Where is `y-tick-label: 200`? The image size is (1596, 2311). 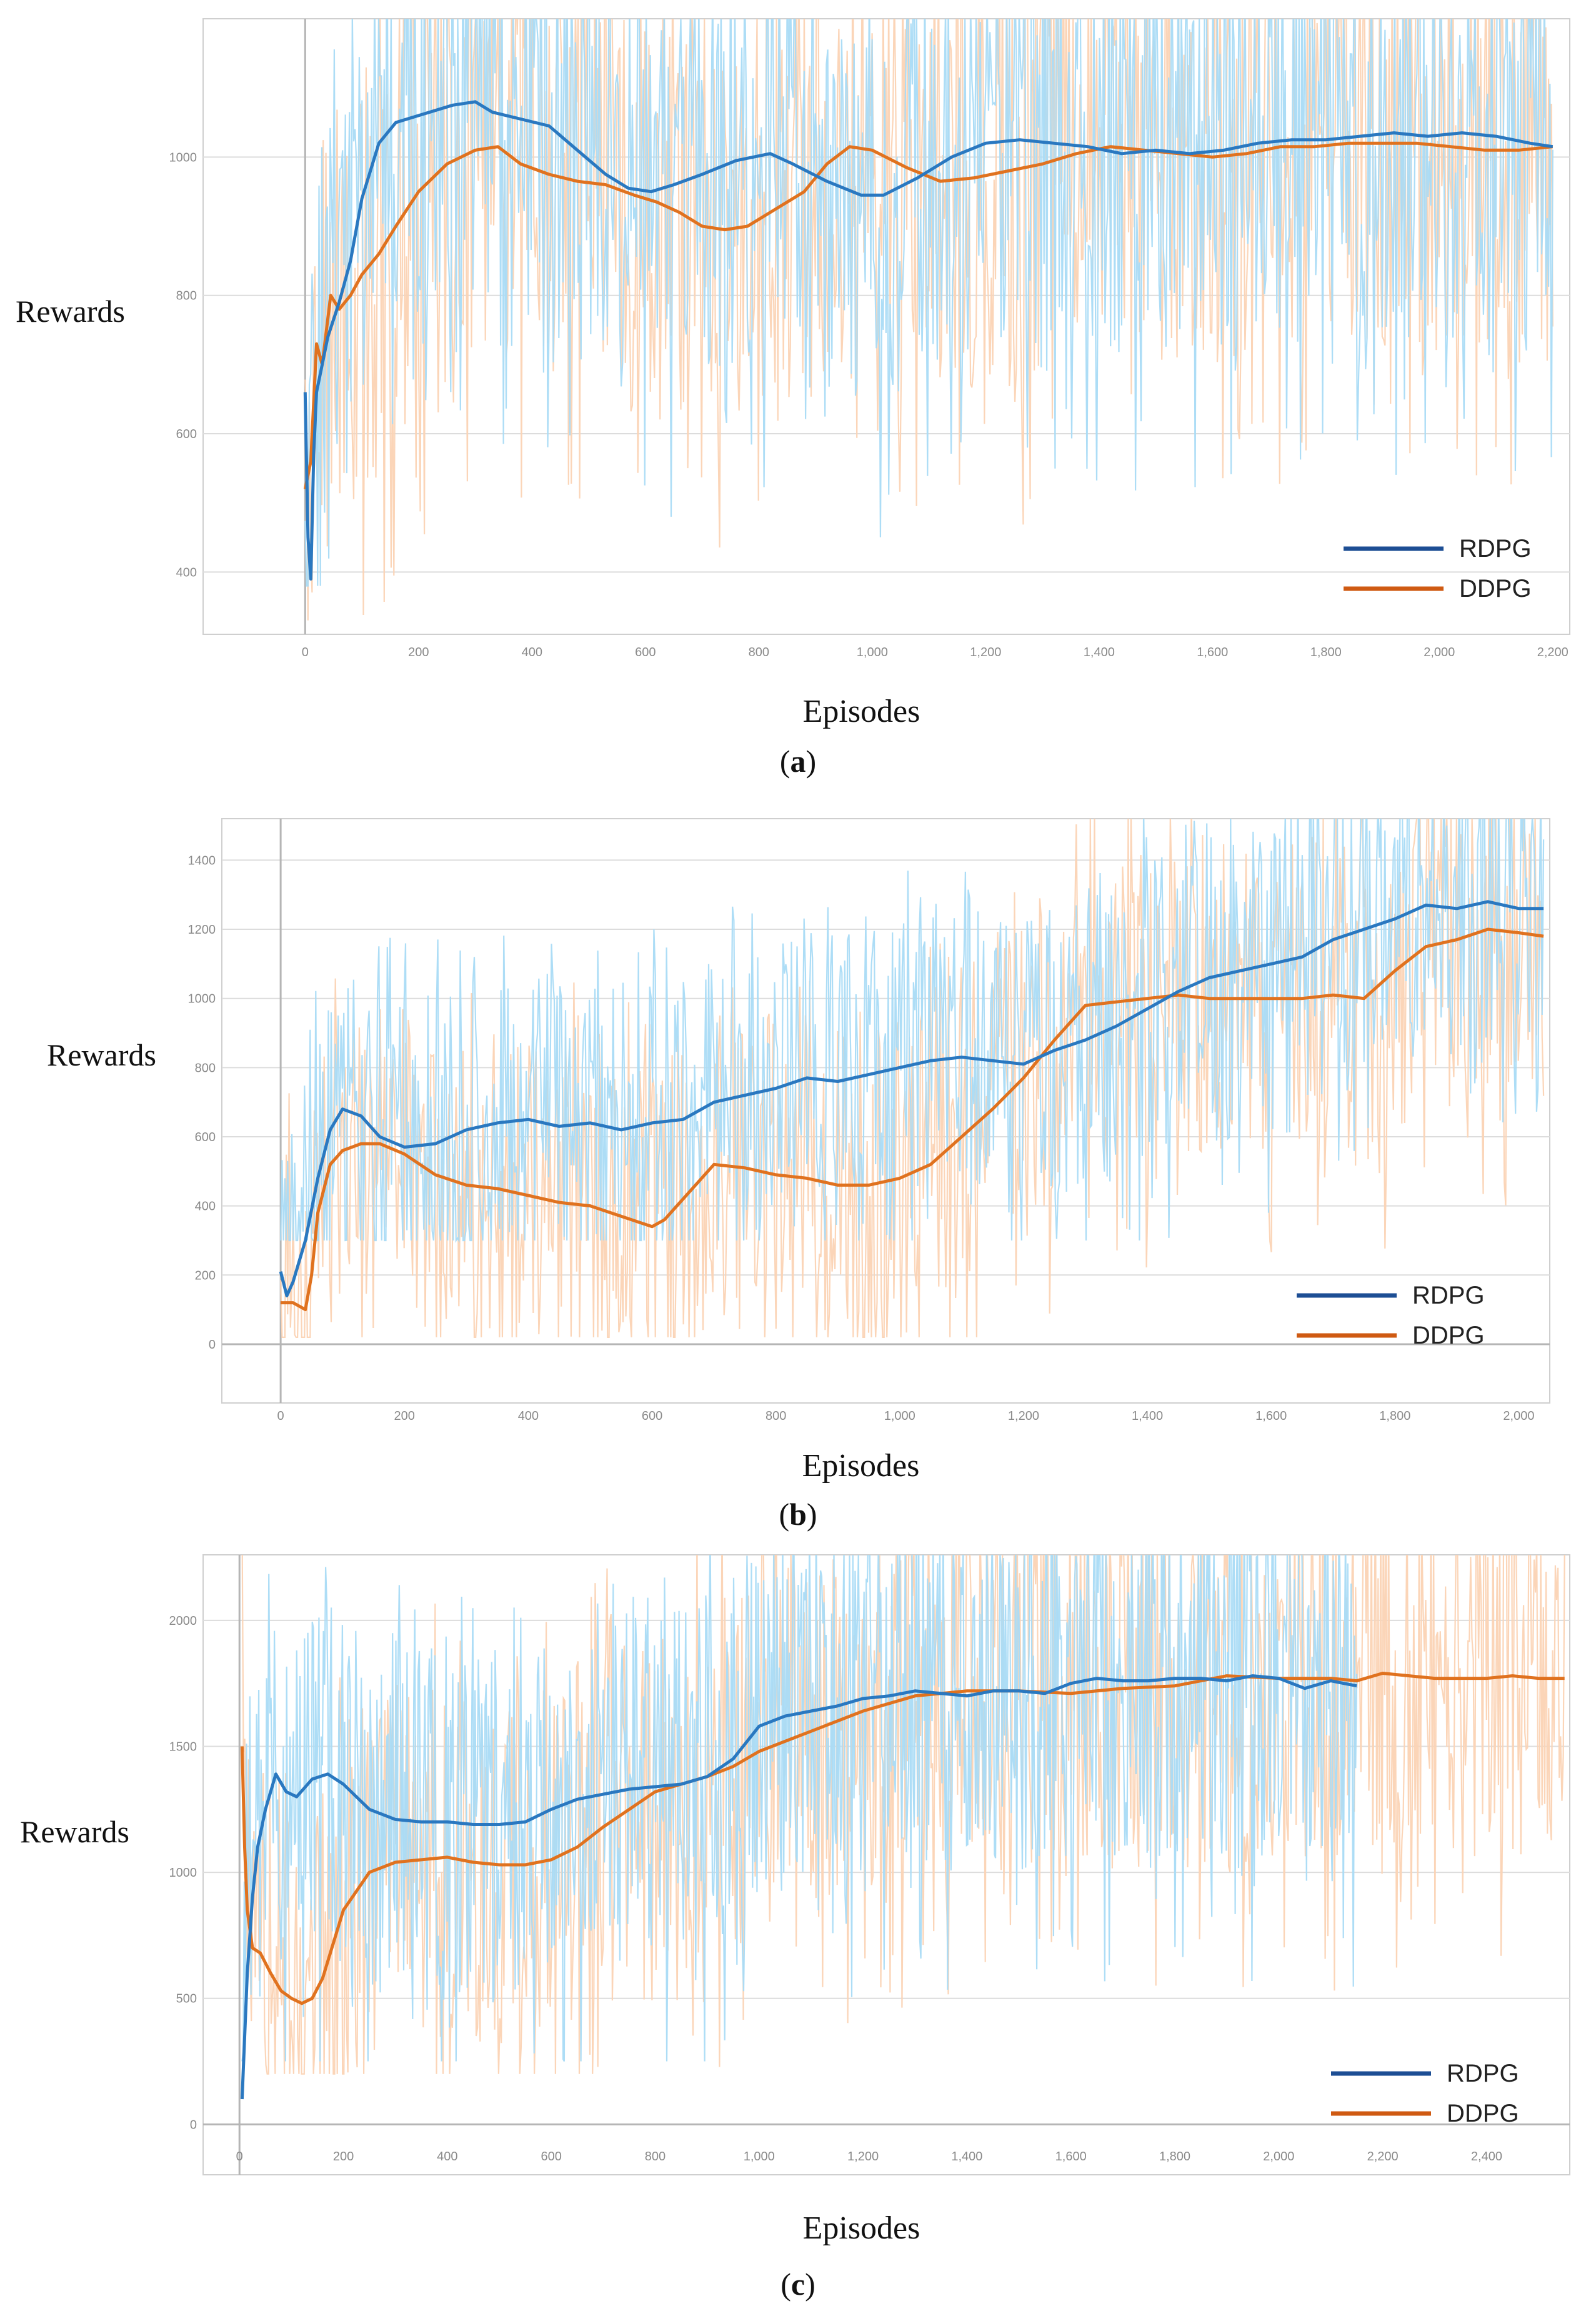 y-tick-label: 200 is located at coordinates (205, 1275).